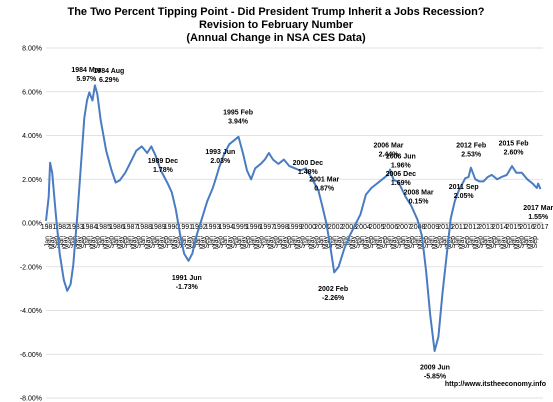  I want to click on title-line-2: Revision to February Number, so click(276, 25).